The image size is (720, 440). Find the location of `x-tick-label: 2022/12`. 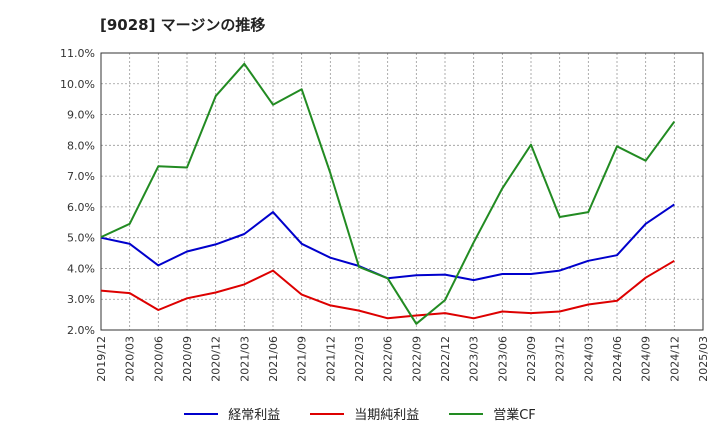

x-tick-label: 2022/12 is located at coordinates (445, 359).